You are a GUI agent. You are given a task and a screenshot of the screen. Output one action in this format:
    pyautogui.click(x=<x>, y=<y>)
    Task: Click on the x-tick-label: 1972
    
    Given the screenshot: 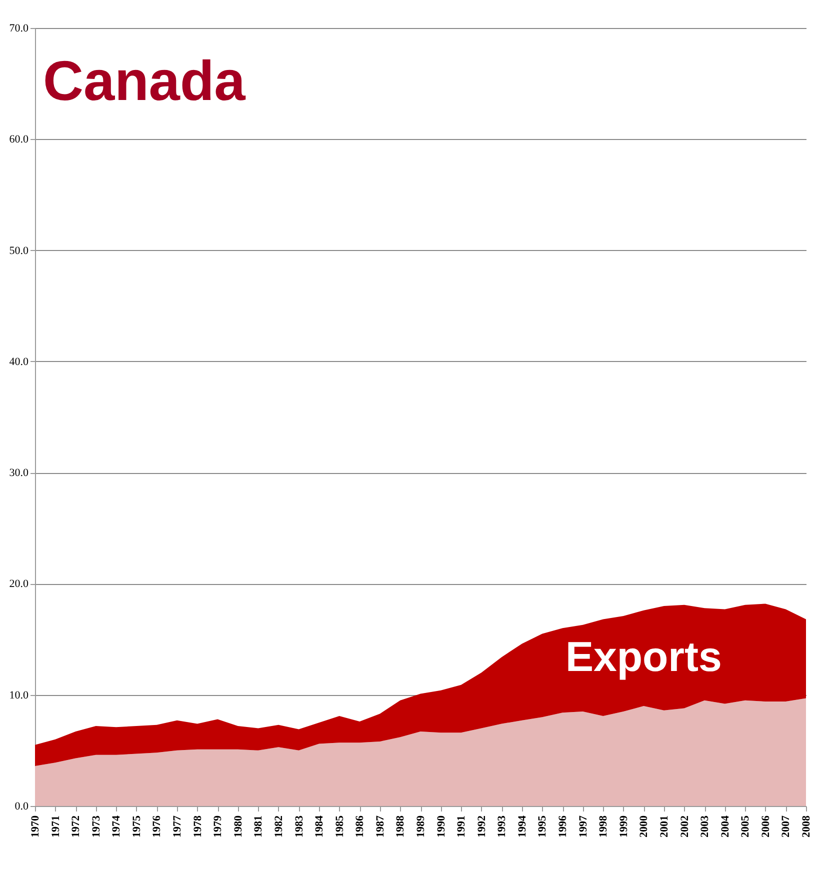 What is the action you would take?
    pyautogui.click(x=76, y=826)
    